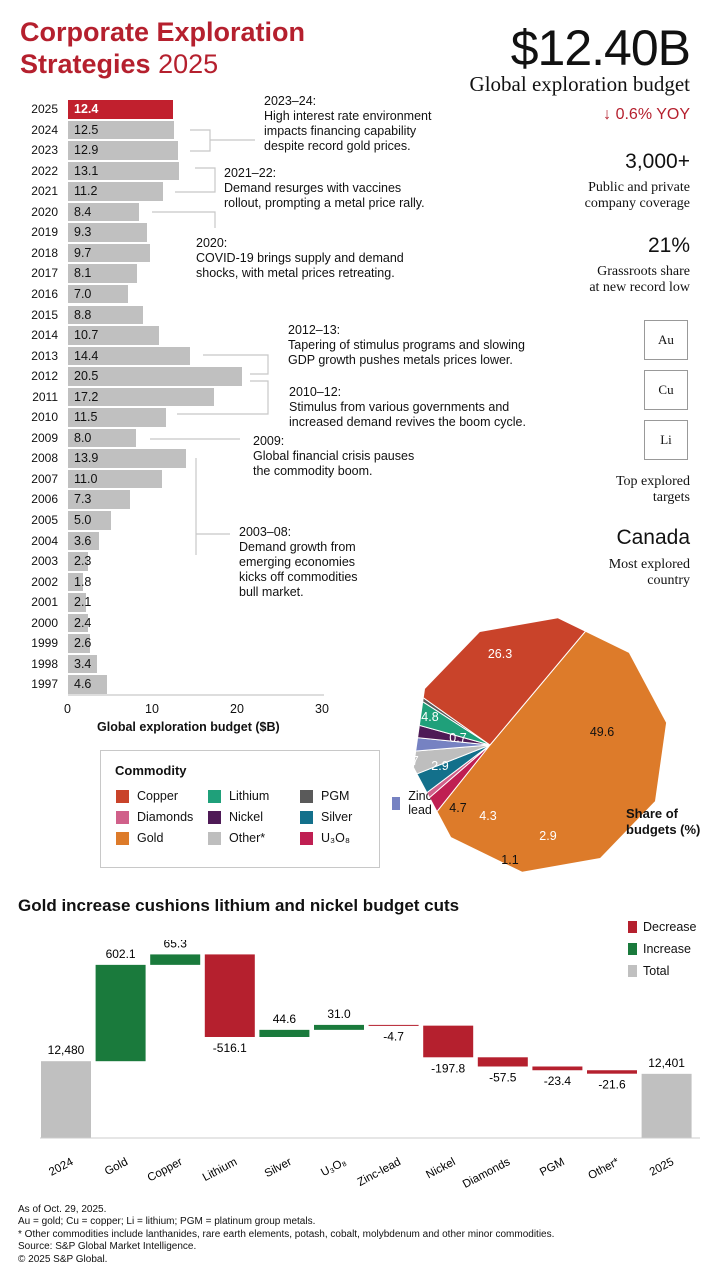 The width and height of the screenshot is (720, 1280). I want to click on bar-value: 3.6, so click(83, 540).